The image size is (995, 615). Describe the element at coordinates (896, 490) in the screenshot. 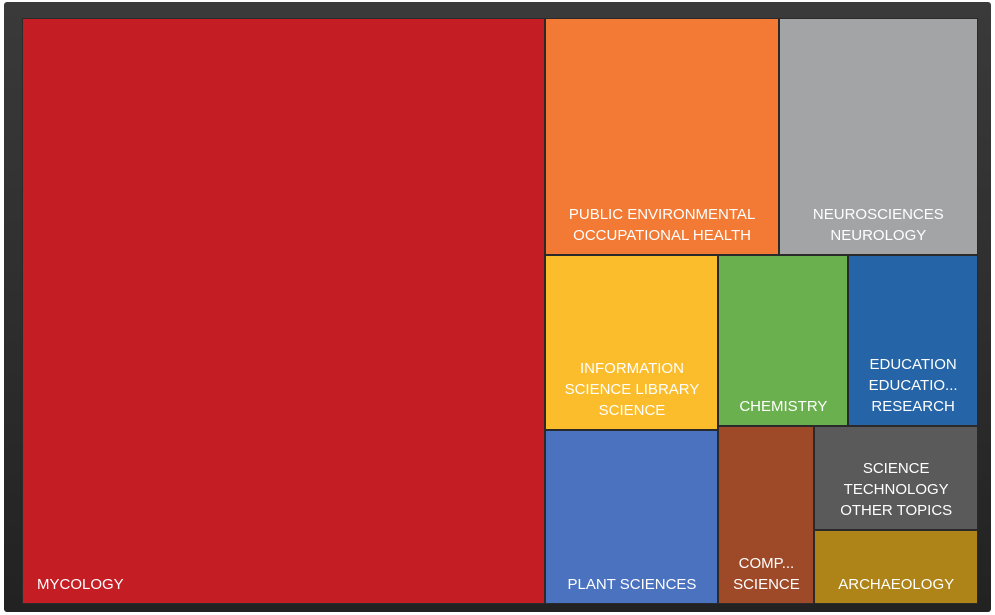

I see `tile-label: SCIENCE TECHNOLOGY OTHER TOPICS` at that location.